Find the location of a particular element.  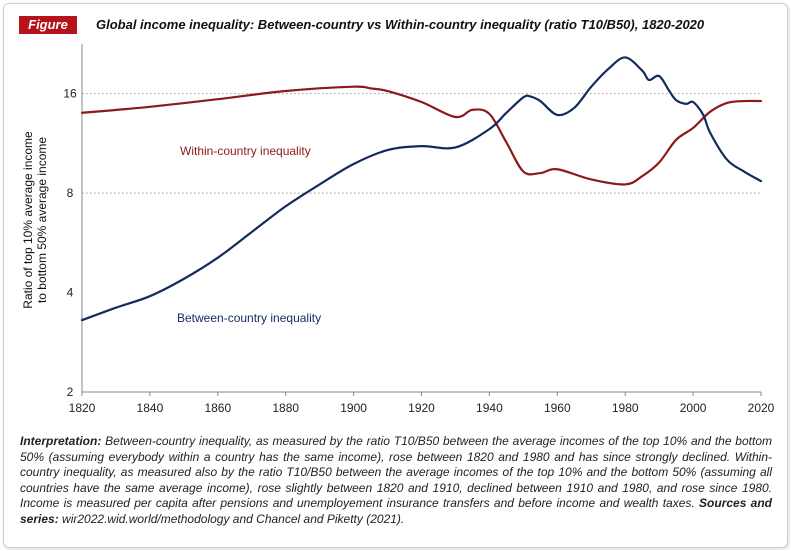

x-tick-label: 1880 is located at coordinates (285, 408).